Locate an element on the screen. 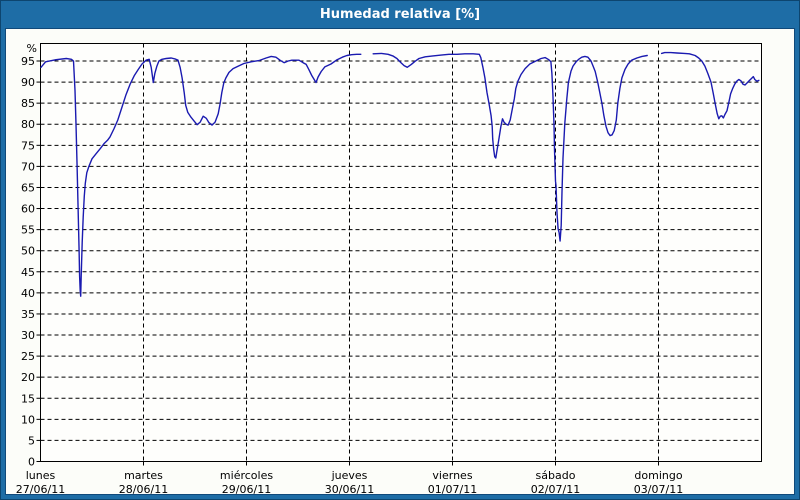 This screenshot has height=500, width=800. chart-title: Humedad relativa [%] is located at coordinates (400, 14).